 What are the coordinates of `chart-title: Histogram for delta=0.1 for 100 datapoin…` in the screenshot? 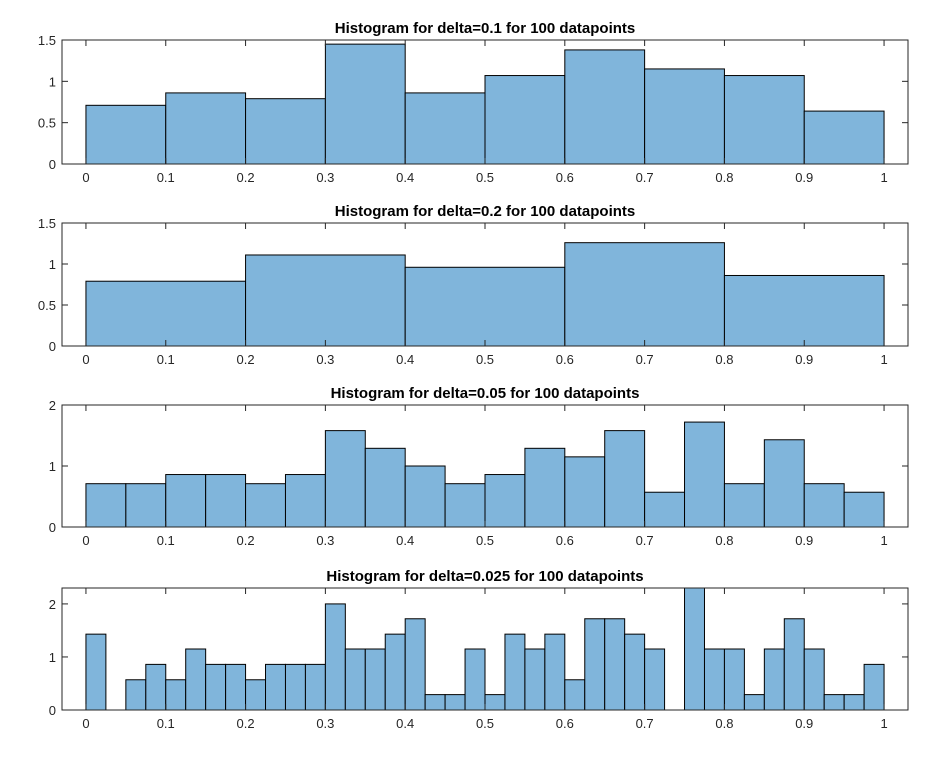 It's located at (485, 28).